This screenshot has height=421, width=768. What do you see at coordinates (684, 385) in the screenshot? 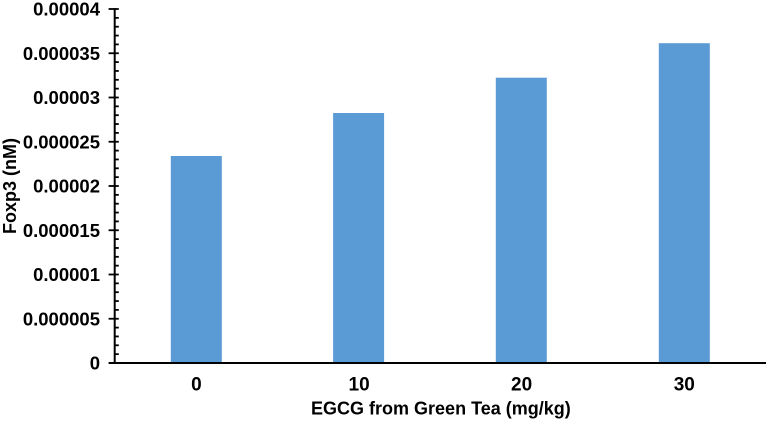
I see `svg-text: 30` at bounding box center [684, 385].